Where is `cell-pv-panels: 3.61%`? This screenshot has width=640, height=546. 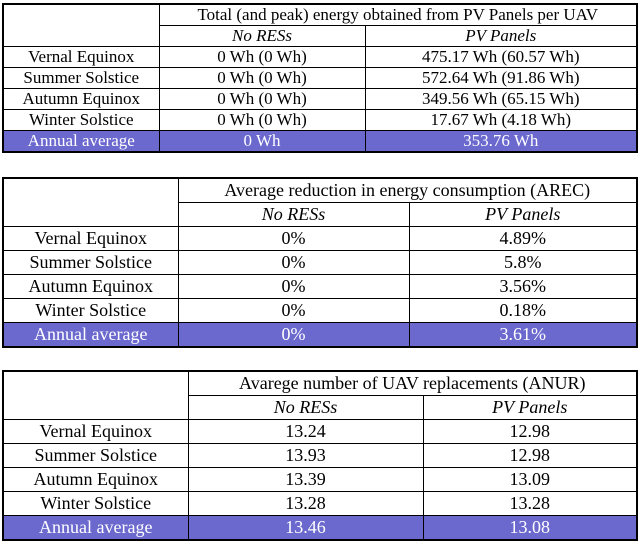 cell-pv-panels: 3.61% is located at coordinates (523, 335).